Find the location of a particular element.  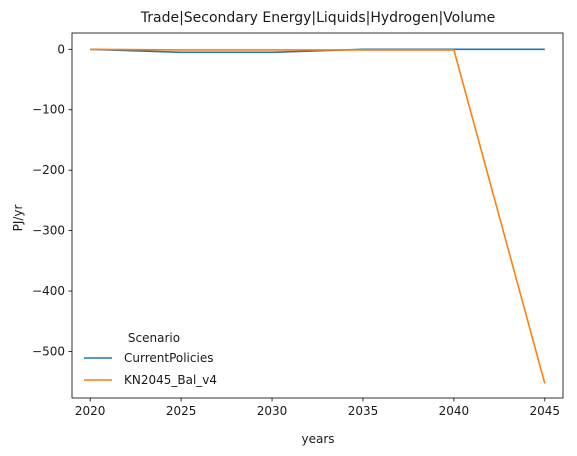

x-tick-label: 2025 is located at coordinates (181, 411).